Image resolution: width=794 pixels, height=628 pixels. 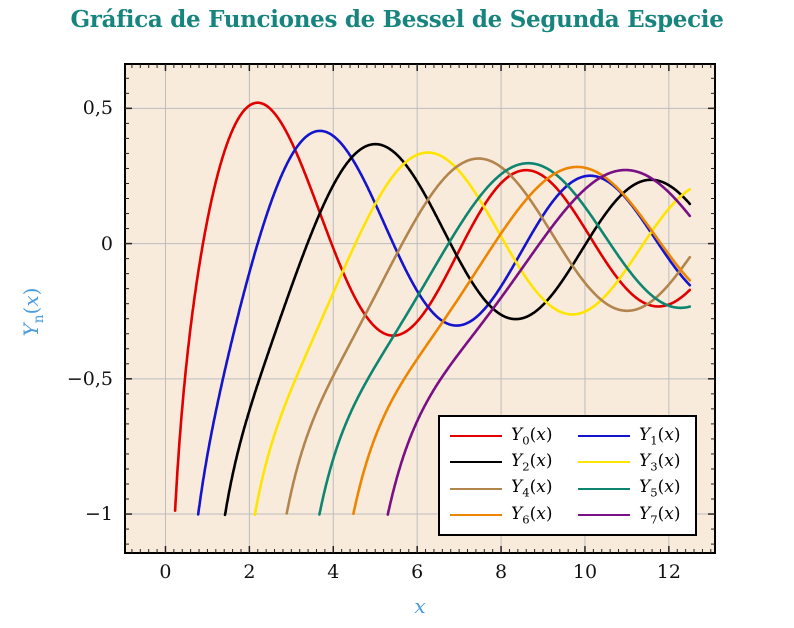 I want to click on legend-swatch-Y2(x), so click(x=476, y=462).